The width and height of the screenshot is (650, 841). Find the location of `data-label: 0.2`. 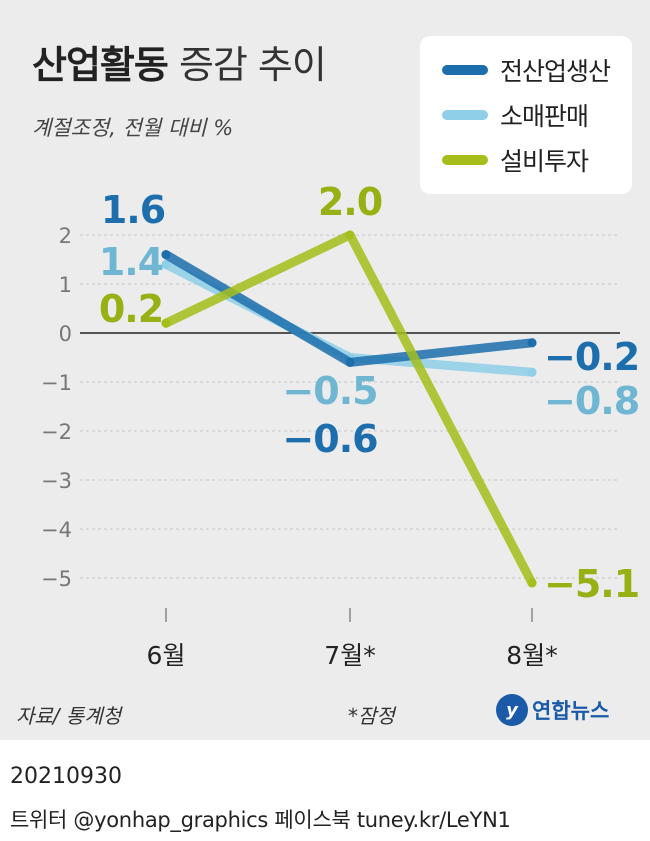

data-label: 0.2 is located at coordinates (131, 309).